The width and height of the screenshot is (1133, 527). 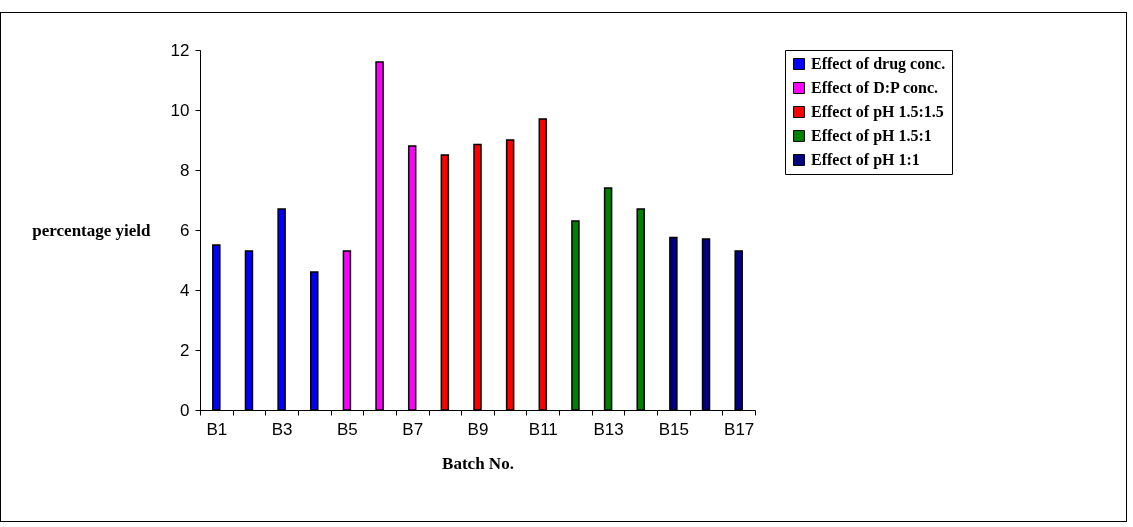 What do you see at coordinates (185, 410) in the screenshot?
I see `y-tick-label: 0` at bounding box center [185, 410].